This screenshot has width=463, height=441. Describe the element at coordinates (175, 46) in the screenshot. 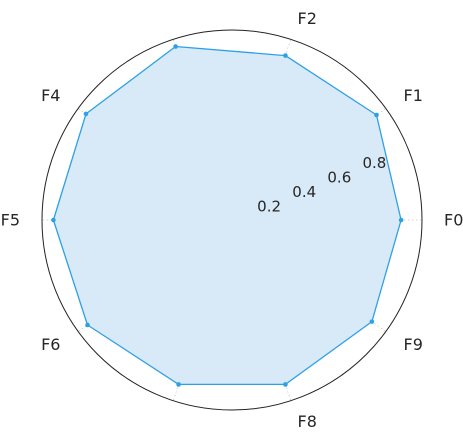

I see `data-point-f3` at that location.